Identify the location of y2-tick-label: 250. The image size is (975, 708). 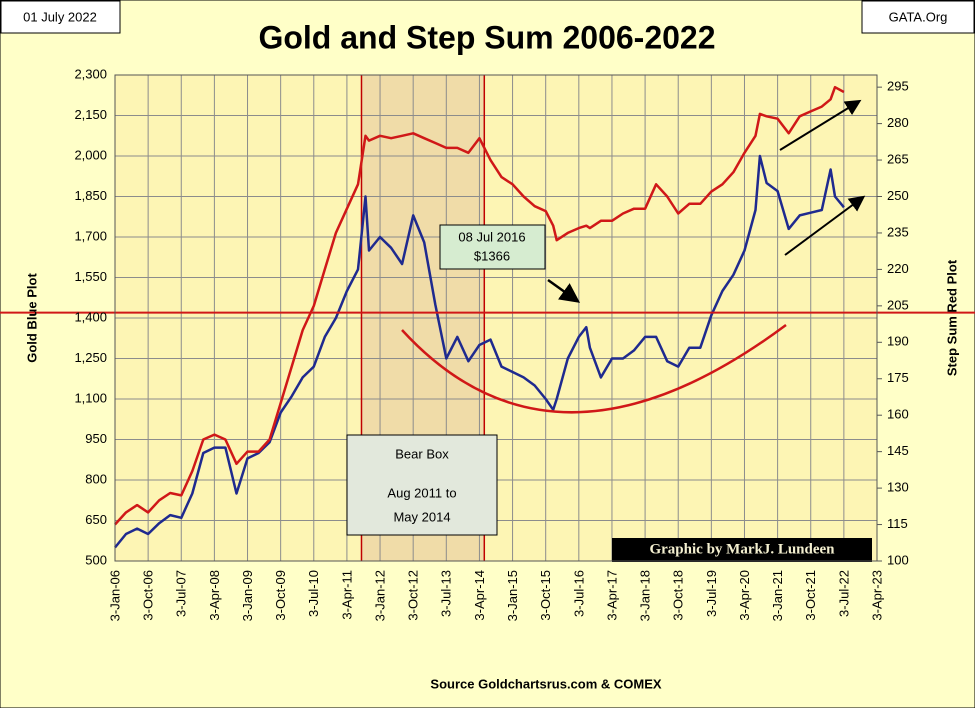
(898, 195).